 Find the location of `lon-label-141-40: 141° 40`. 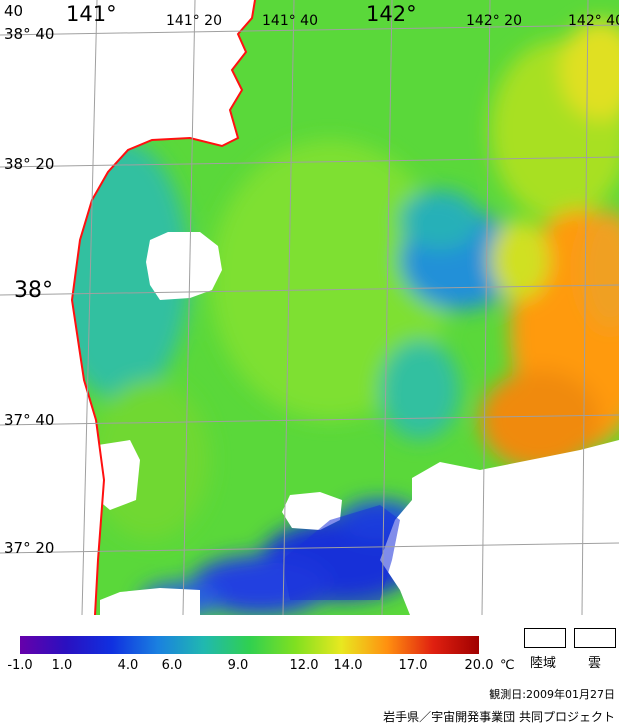

lon-label-141-40: 141° 40 is located at coordinates (290, 21).